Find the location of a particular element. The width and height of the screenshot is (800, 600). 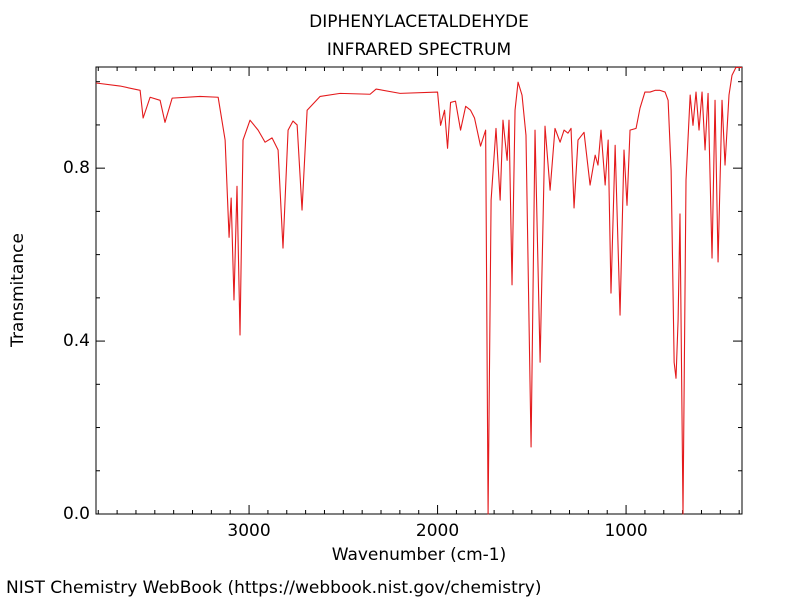

y-tick-label: 0.8 is located at coordinates (76, 168).